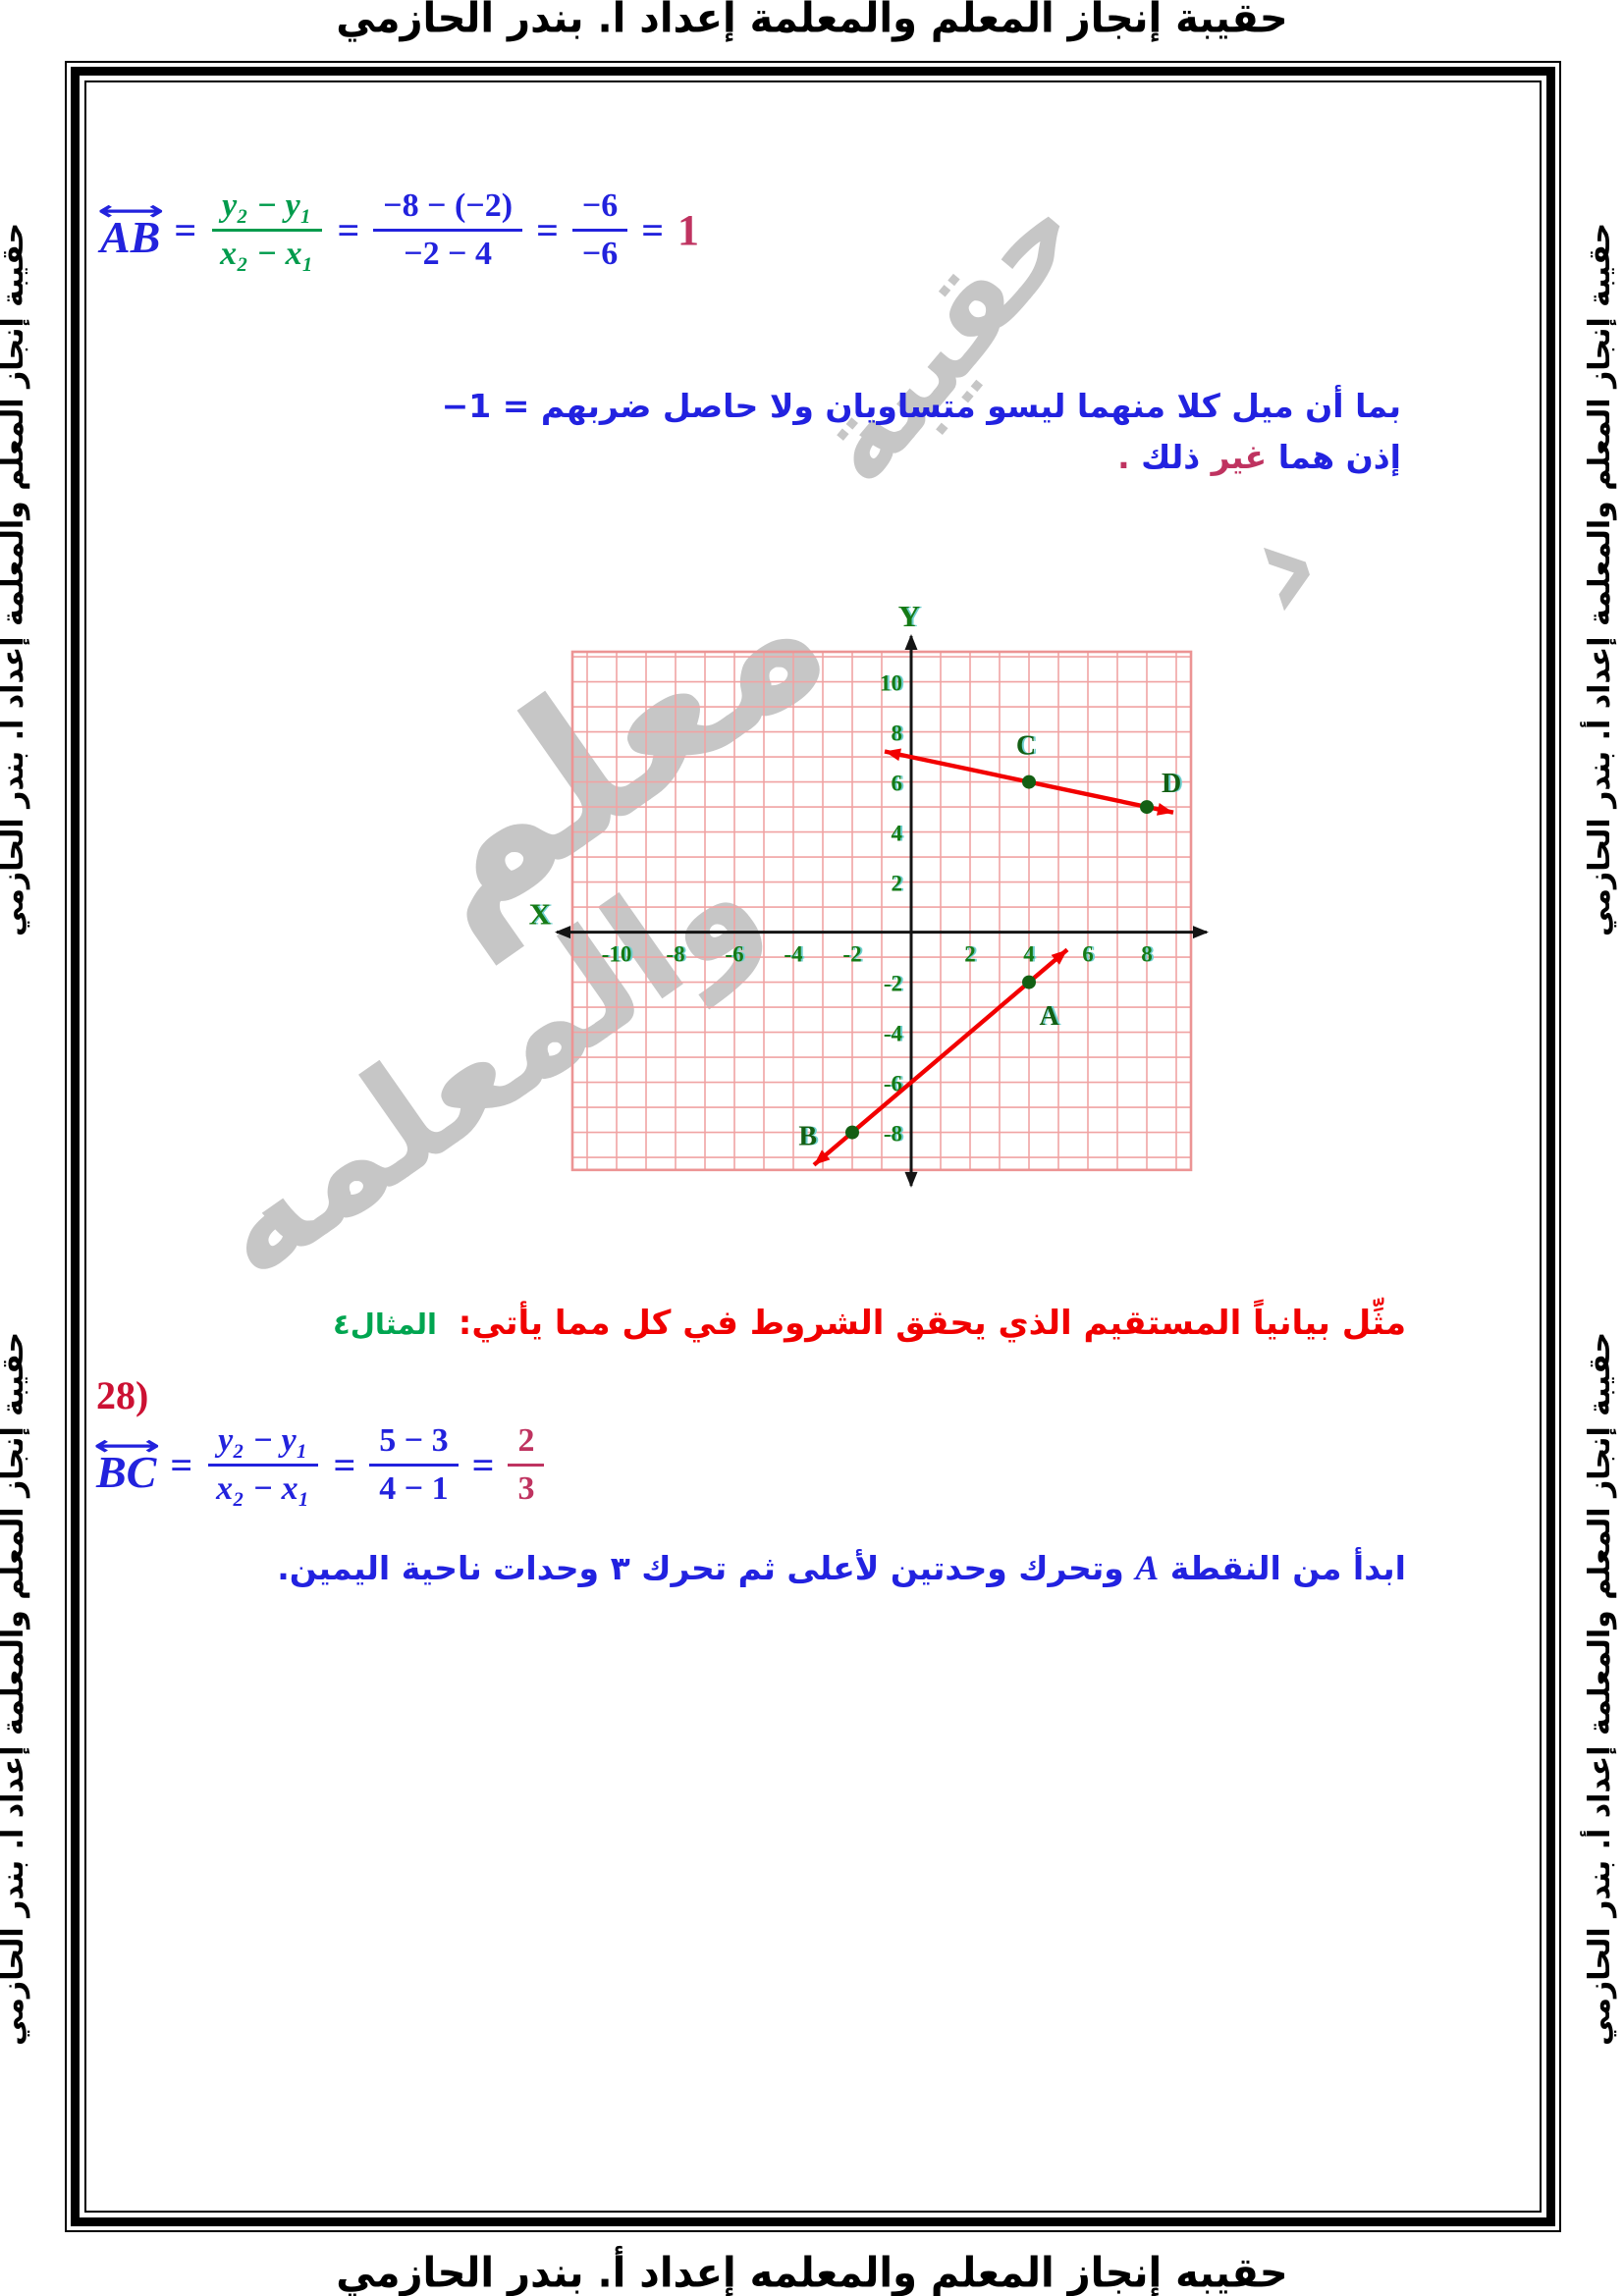 The width and height of the screenshot is (1624, 2296). What do you see at coordinates (448, 210) in the screenshot?
I see `numerator: −8 − (−2)` at bounding box center [448, 210].